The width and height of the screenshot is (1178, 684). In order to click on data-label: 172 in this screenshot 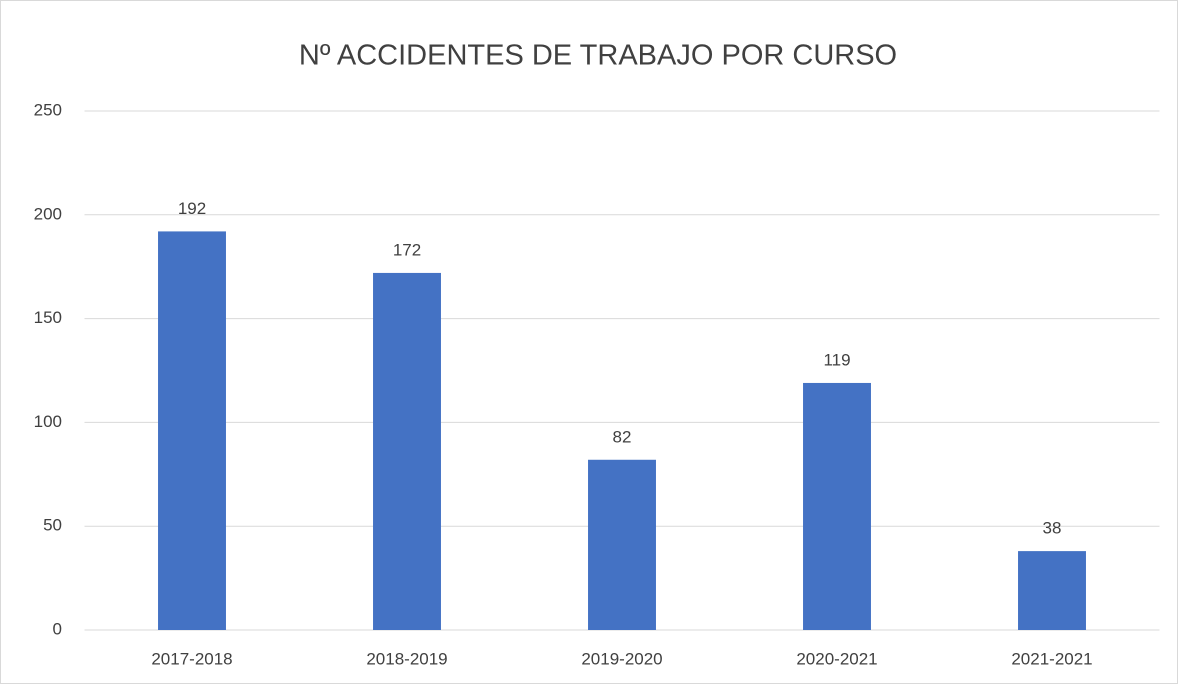, I will do `click(407, 249)`.